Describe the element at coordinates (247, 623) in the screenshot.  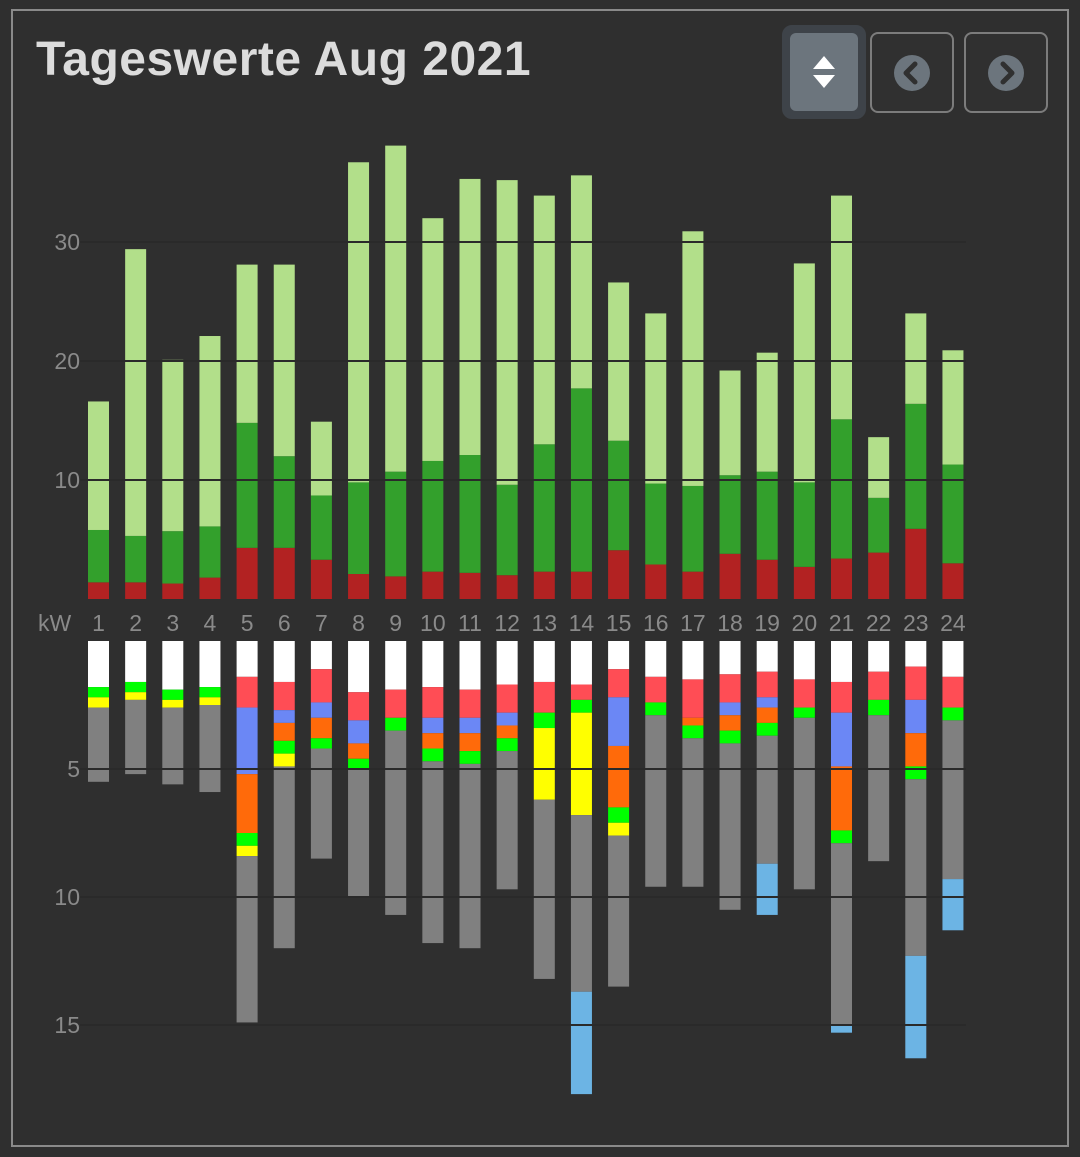
I see `x-tick-label: 5` at that location.